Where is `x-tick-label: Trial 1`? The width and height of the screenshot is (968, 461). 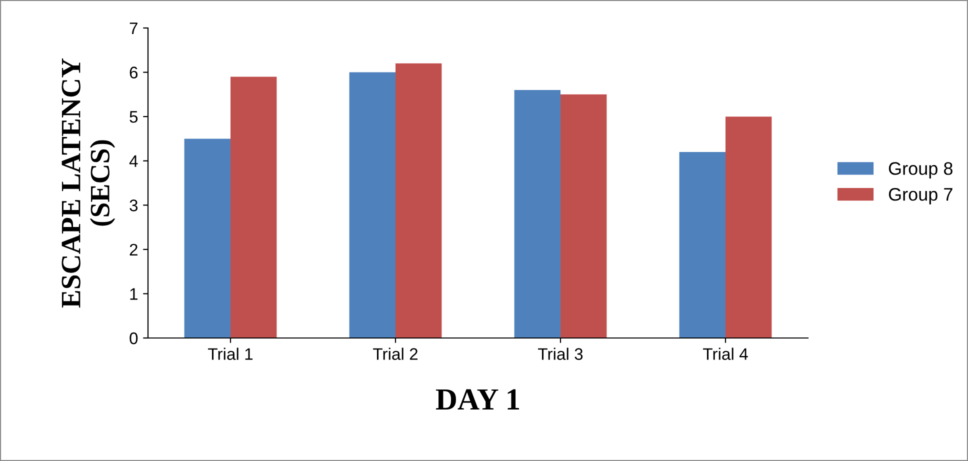
x-tick-label: Trial 1 is located at coordinates (230, 354).